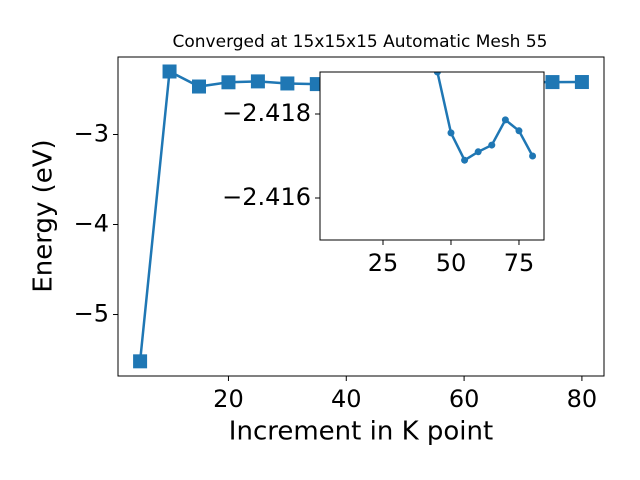 This screenshot has width=640, height=480. I want to click on x-tick-label: 50, so click(451, 263).